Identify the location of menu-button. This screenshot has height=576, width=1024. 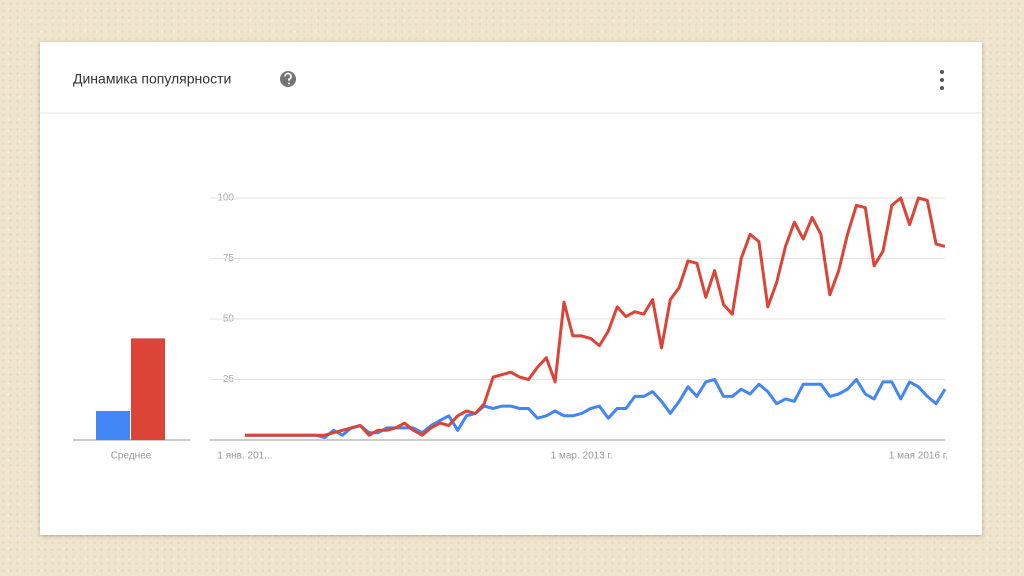
(942, 80).